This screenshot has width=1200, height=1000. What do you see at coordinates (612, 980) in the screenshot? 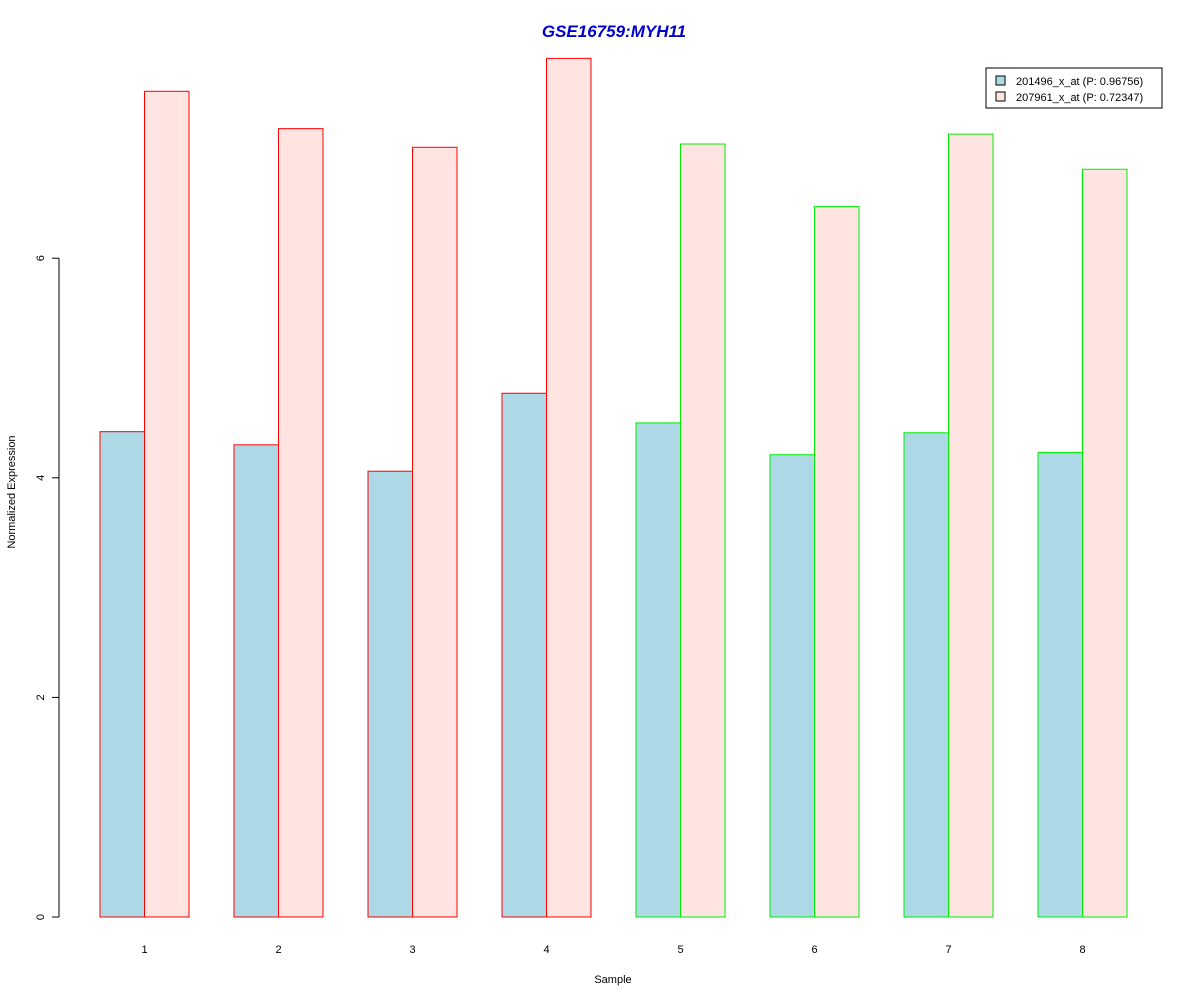
I see `x-axis-label: Sample` at bounding box center [612, 980].